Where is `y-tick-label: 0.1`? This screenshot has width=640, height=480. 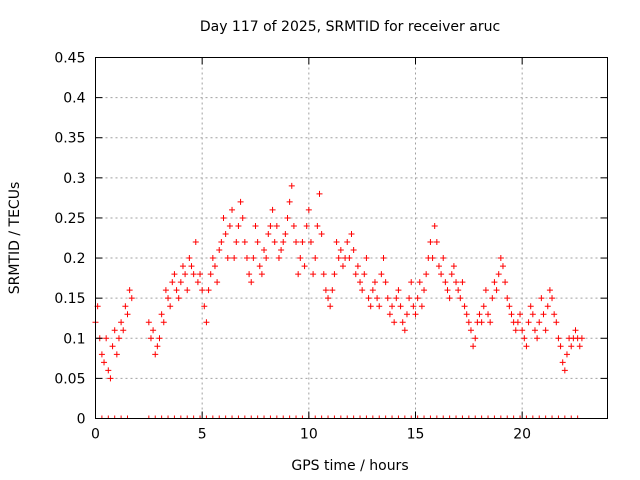
y-tick-label: 0.1 is located at coordinates (74, 339).